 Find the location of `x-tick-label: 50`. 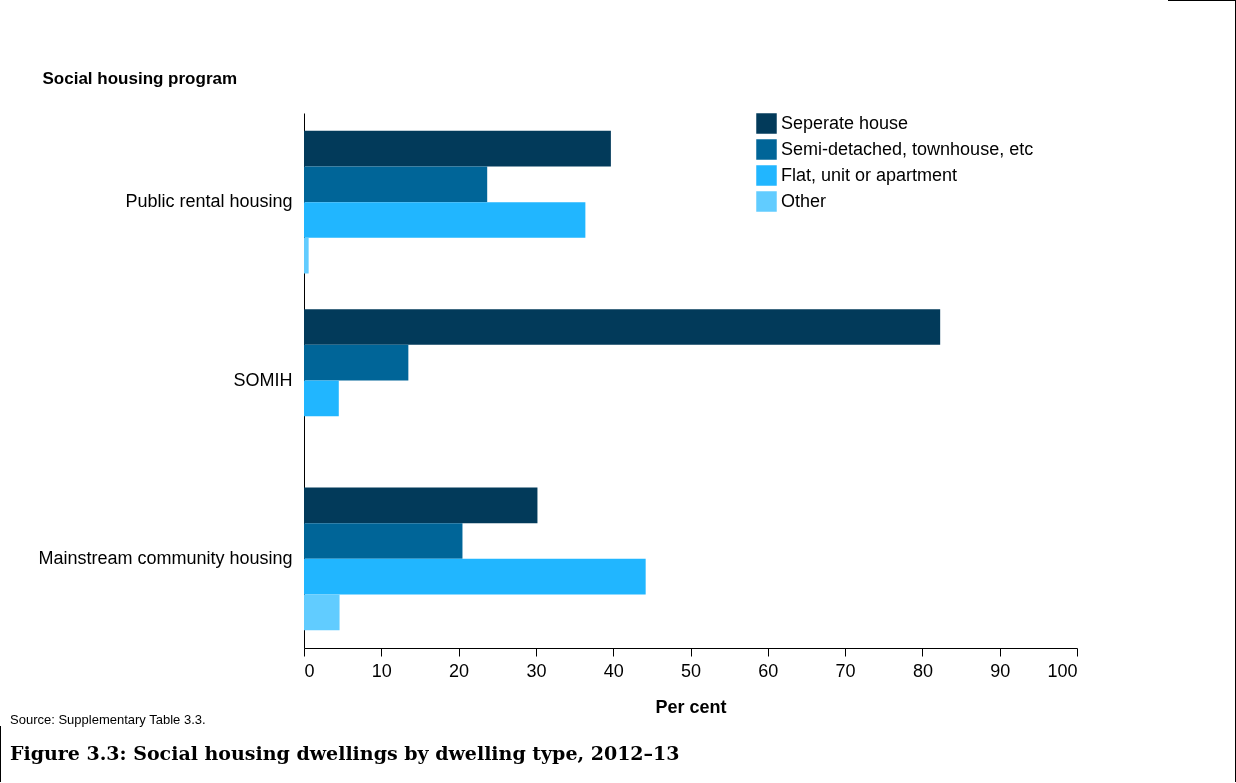

x-tick-label: 50 is located at coordinates (691, 670).